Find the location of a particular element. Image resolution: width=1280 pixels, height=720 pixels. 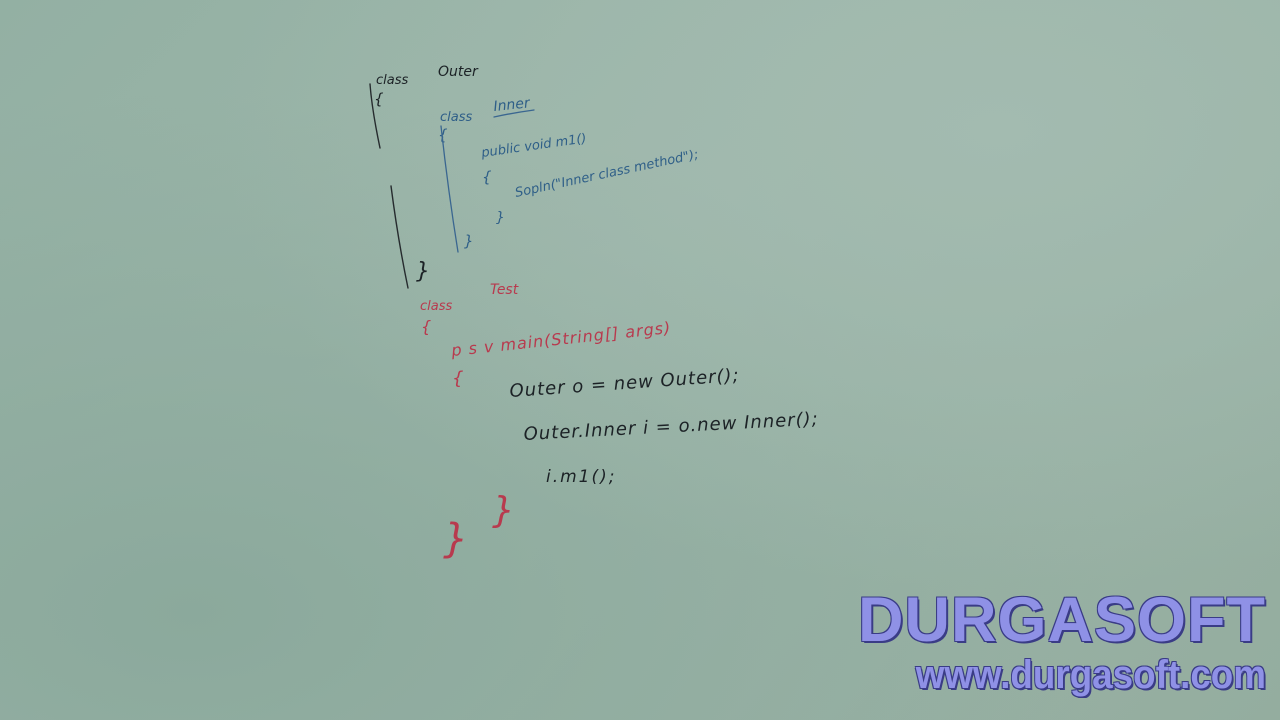

outer-open-brace: { is located at coordinates (379, 99).